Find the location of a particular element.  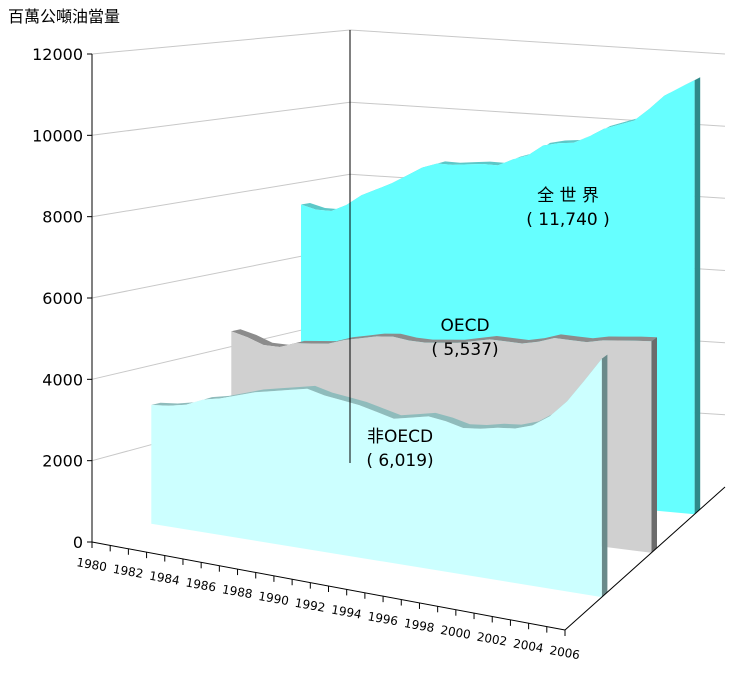

x-tick-label: 2006 is located at coordinates (564, 652).